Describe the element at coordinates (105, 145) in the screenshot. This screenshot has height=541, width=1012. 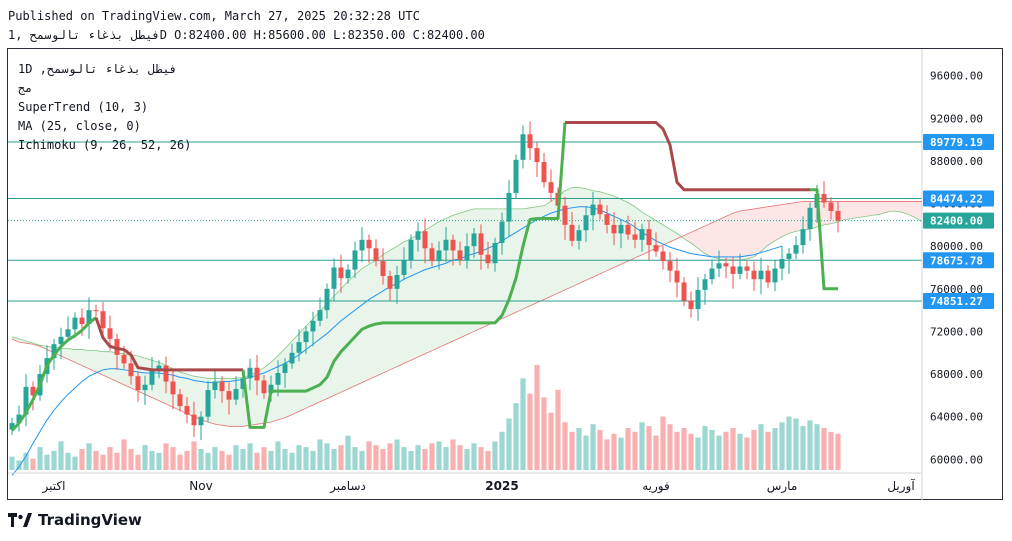
I see `legend-ichimoku: Ichimoku (9, 26, 52, 26)` at that location.